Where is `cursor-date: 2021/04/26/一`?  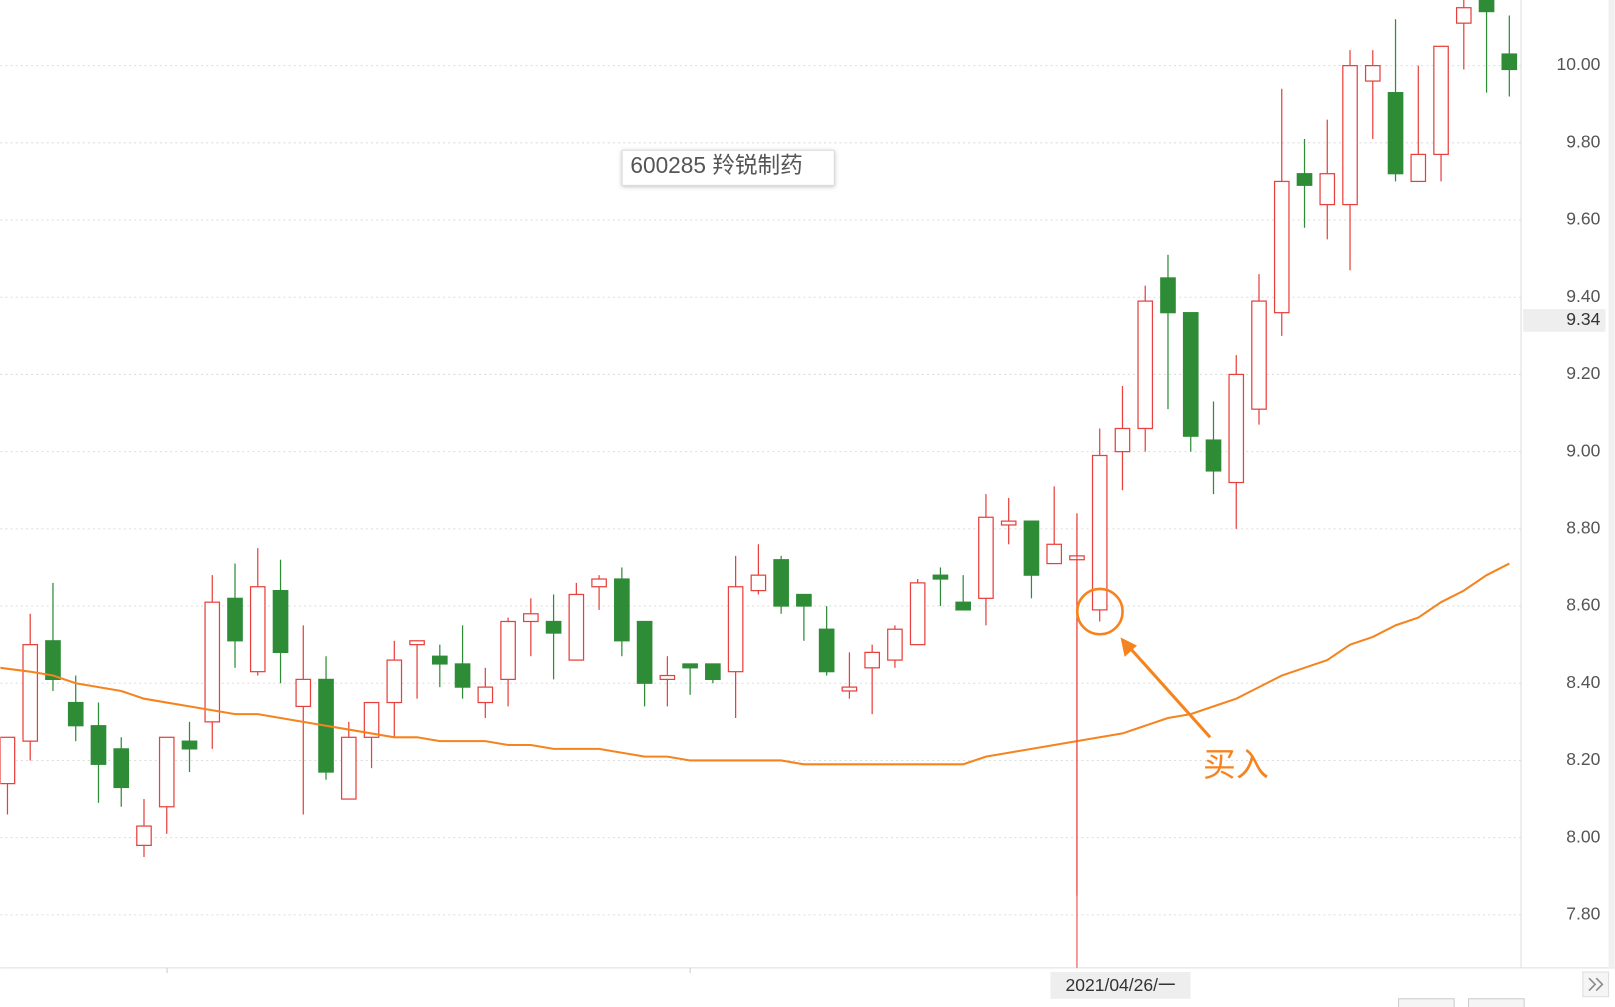
cursor-date: 2021/04/26/一 is located at coordinates (1121, 985).